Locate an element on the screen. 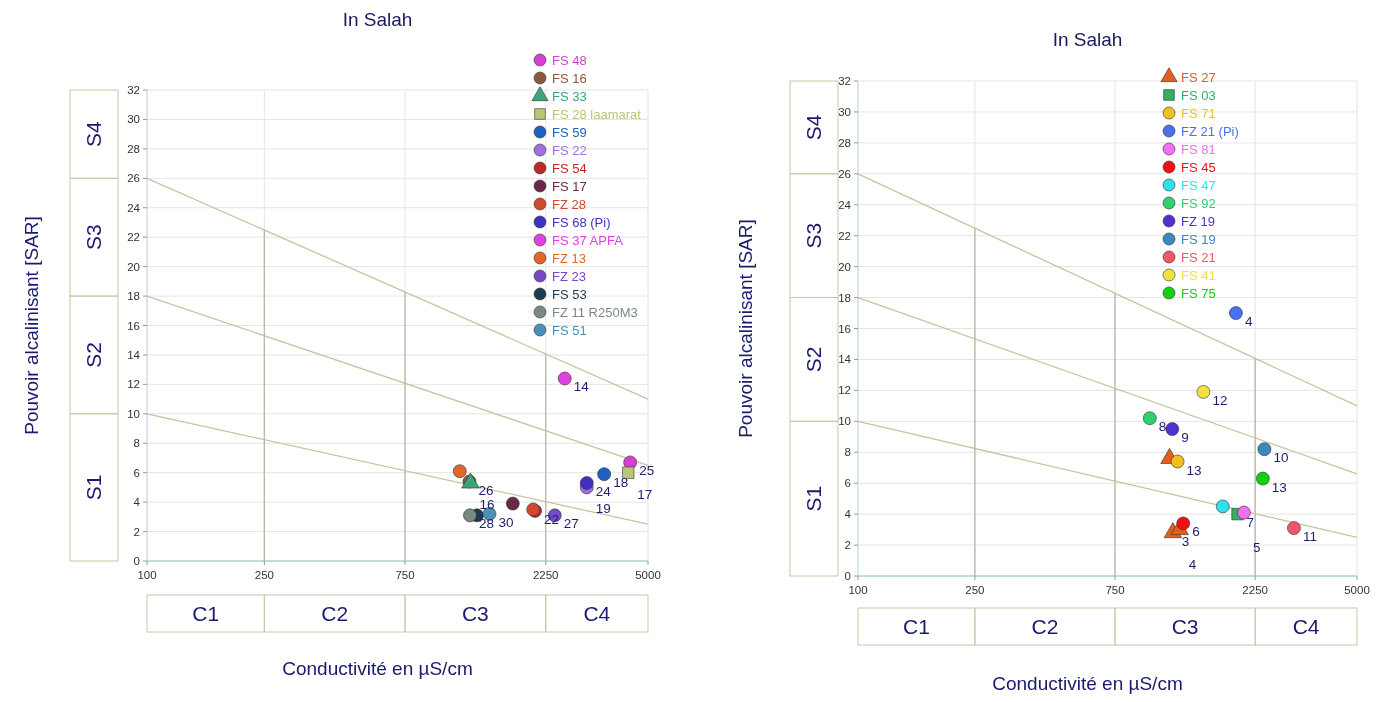  legend-label: FS 48 is located at coordinates (569, 60).